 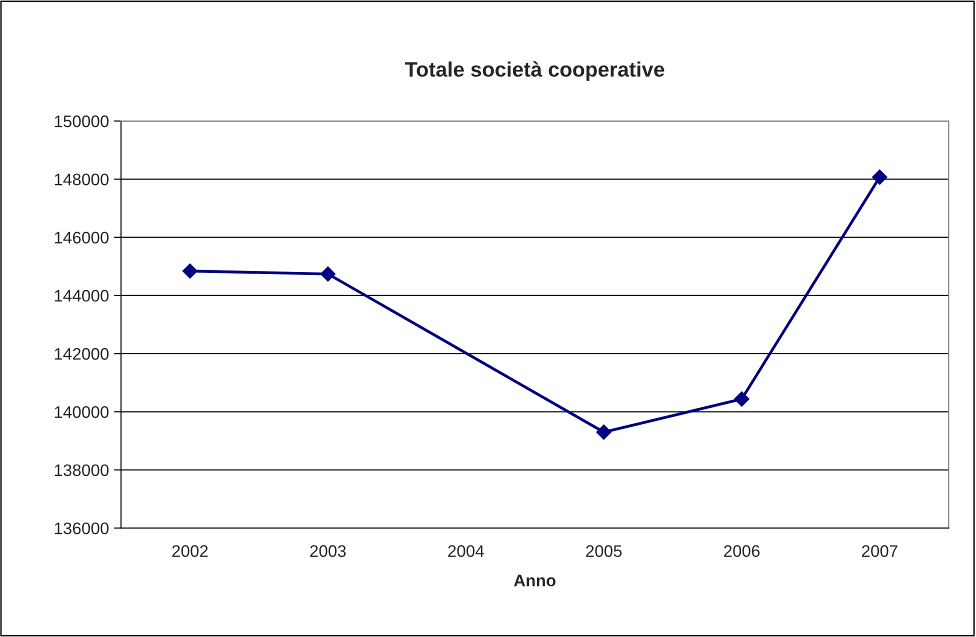 What do you see at coordinates (81, 296) in the screenshot?
I see `y-tick-label: 144000` at bounding box center [81, 296].